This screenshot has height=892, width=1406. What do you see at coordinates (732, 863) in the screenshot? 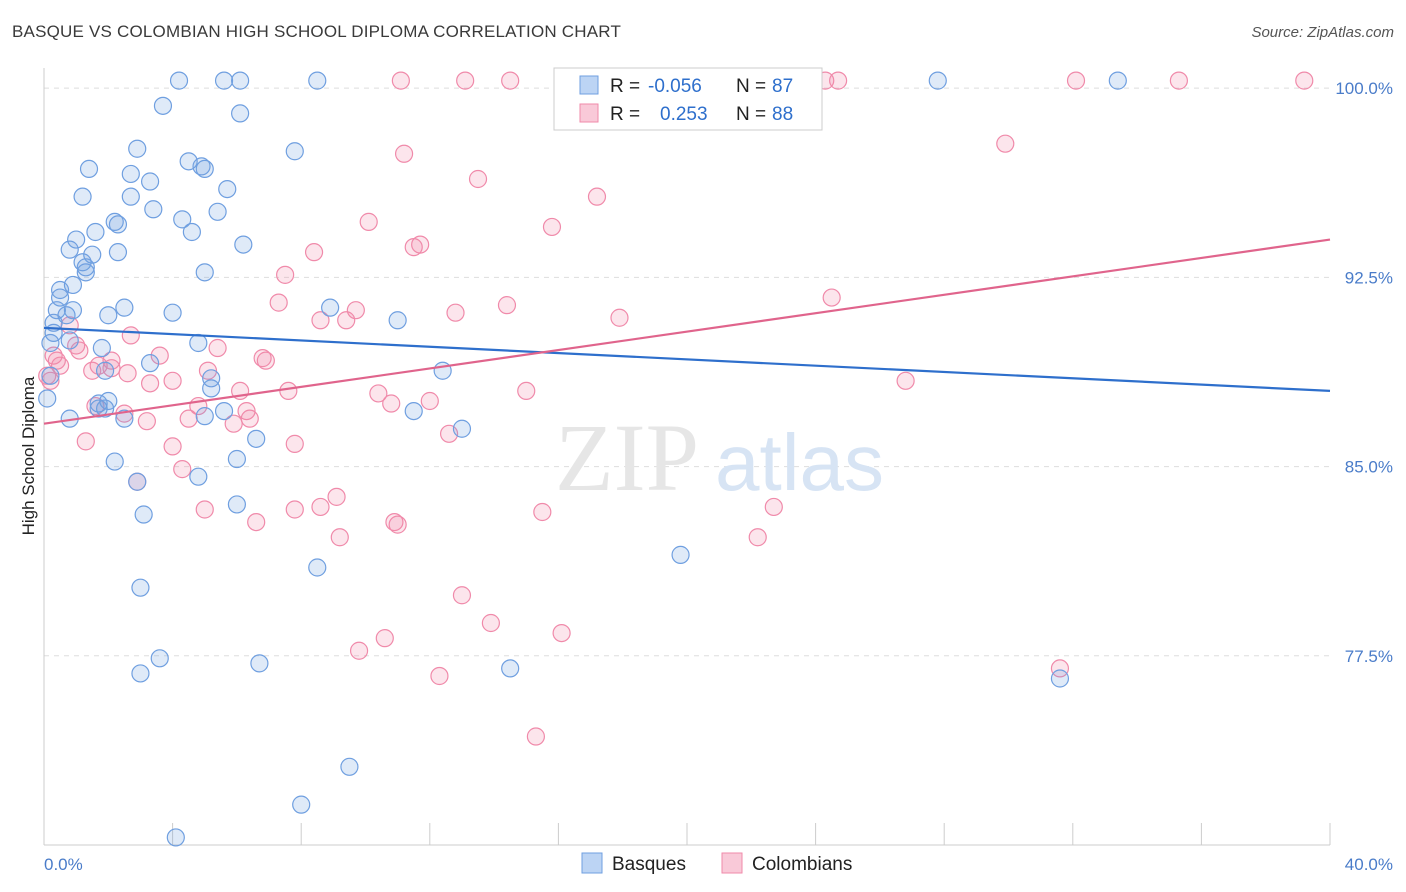
I see `bottom-legend-swatch-colombians` at bounding box center [732, 863].